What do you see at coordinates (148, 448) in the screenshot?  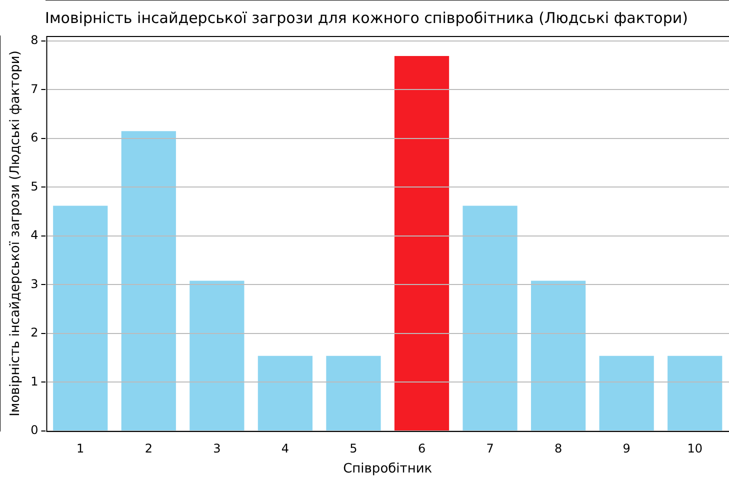 I see `x-tick-label: 2` at bounding box center [148, 448].